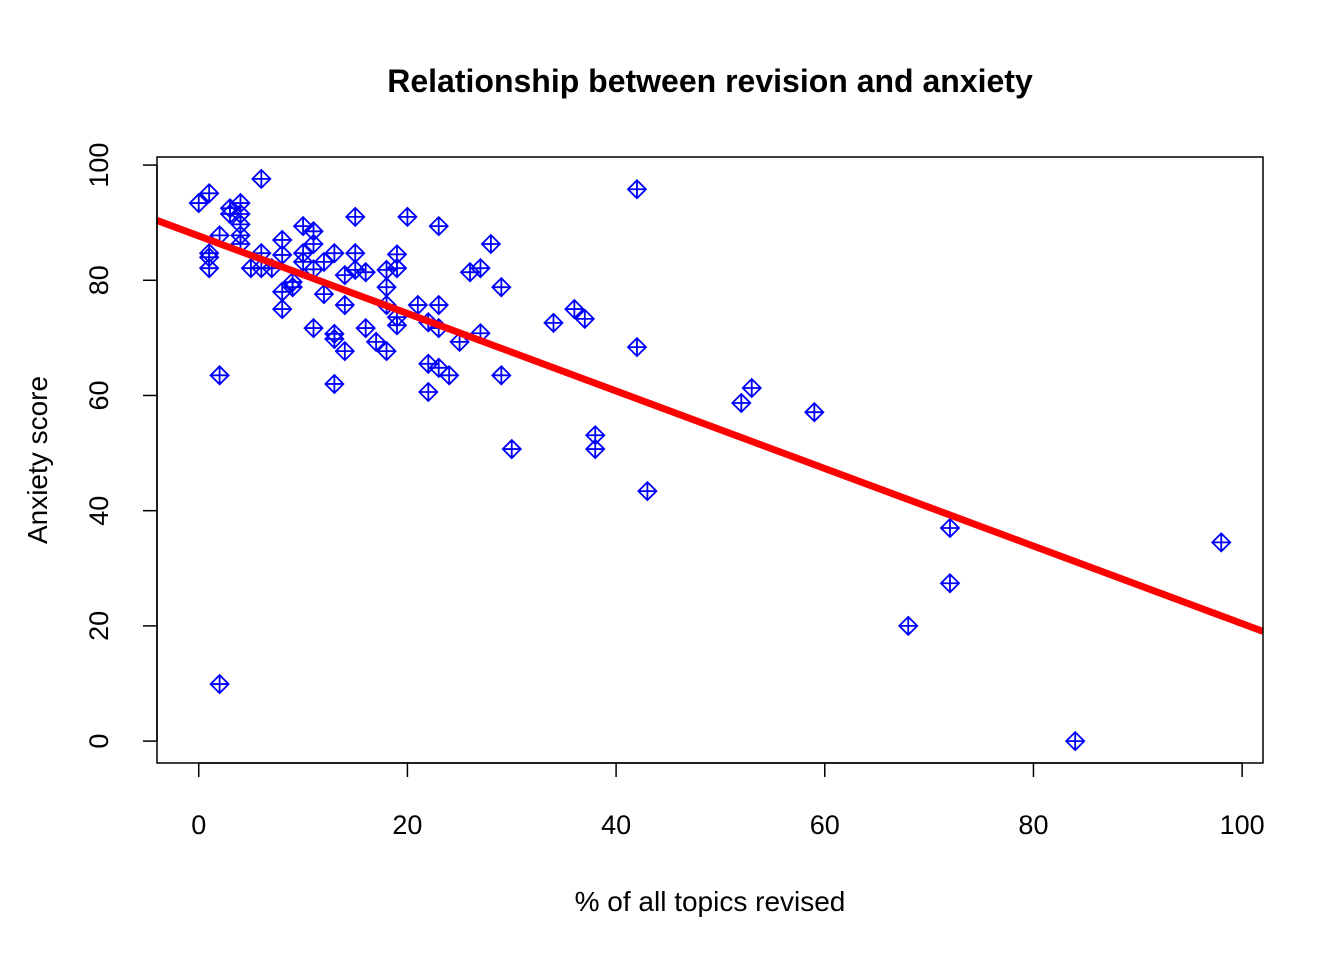 This screenshot has height=960, width=1344. What do you see at coordinates (616, 825) in the screenshot?
I see `x-tick-label: 40` at bounding box center [616, 825].